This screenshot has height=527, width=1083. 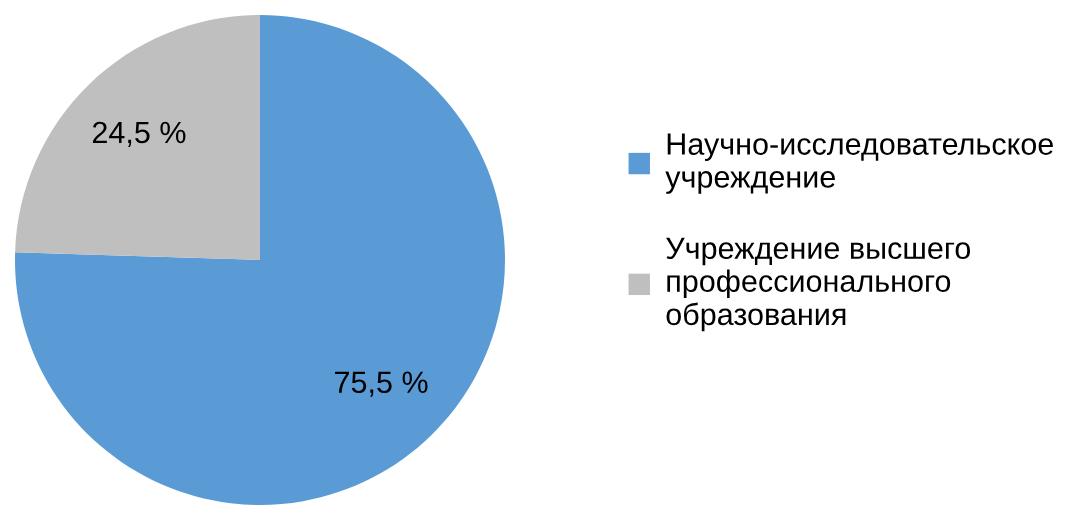 I want to click on data-label: 24,5 %, so click(x=139, y=134).